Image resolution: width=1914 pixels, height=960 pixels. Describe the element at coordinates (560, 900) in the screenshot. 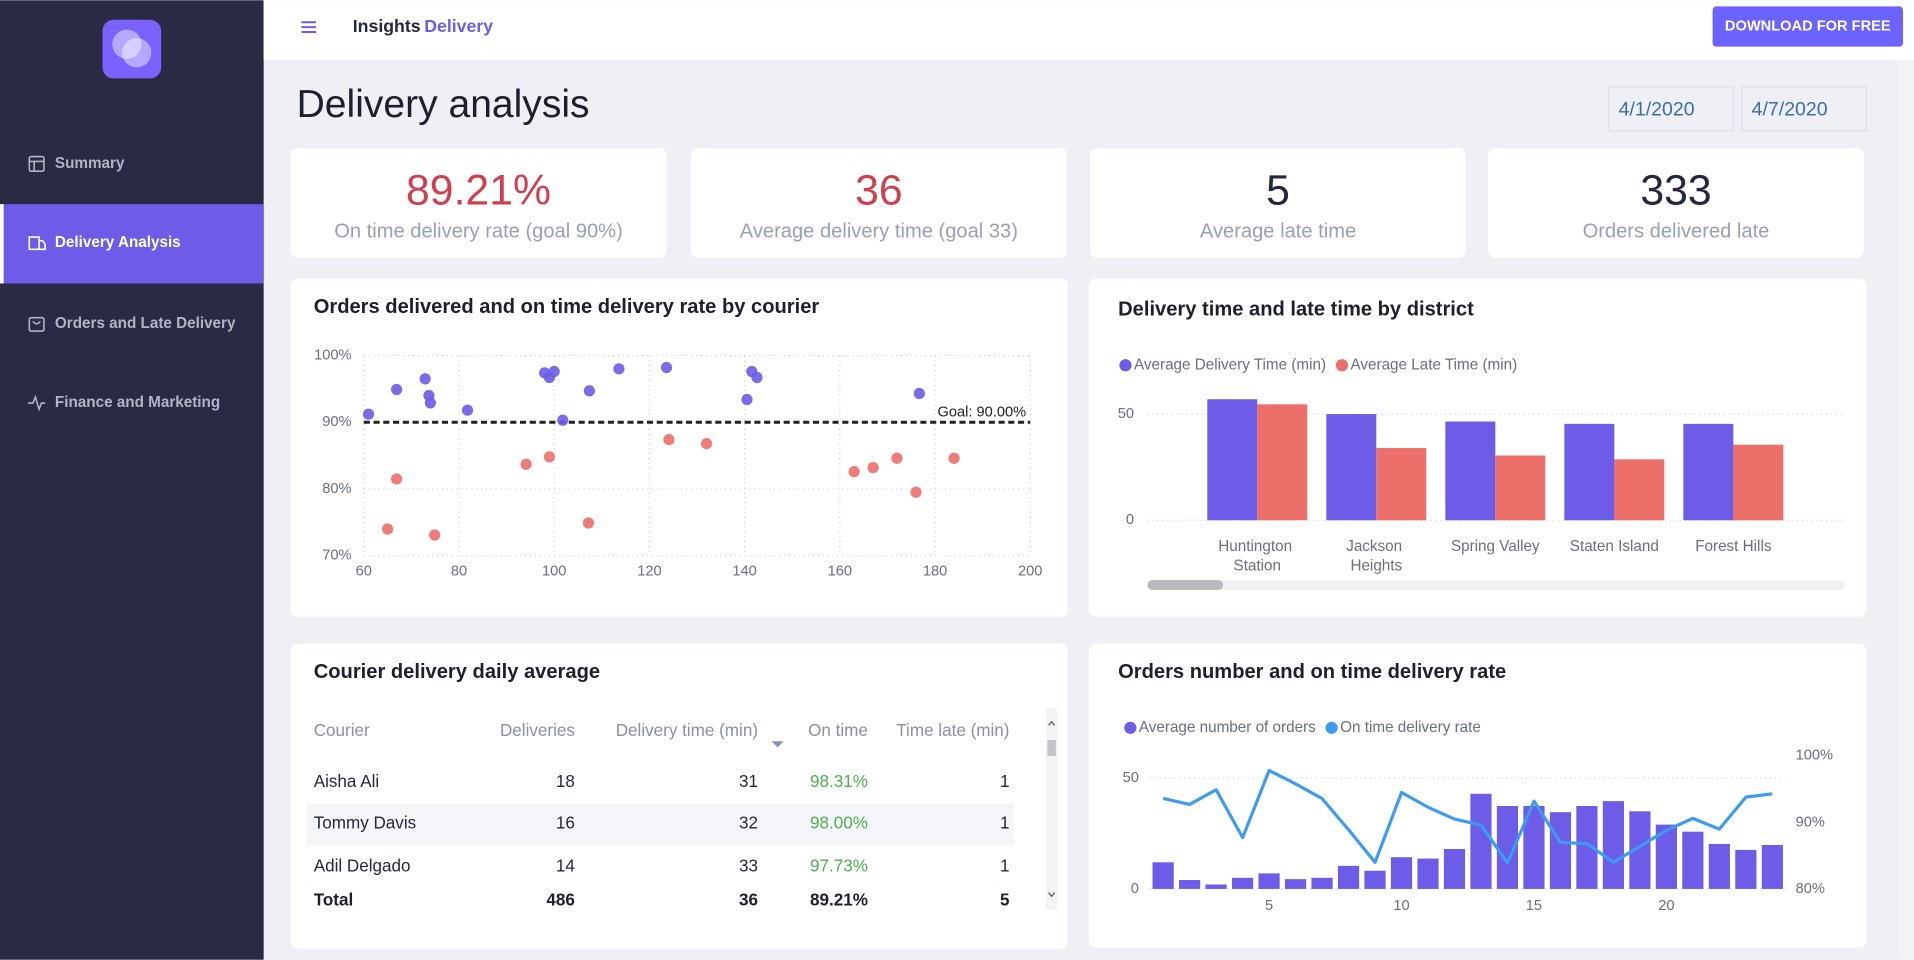

I see `table-total: 486` at that location.